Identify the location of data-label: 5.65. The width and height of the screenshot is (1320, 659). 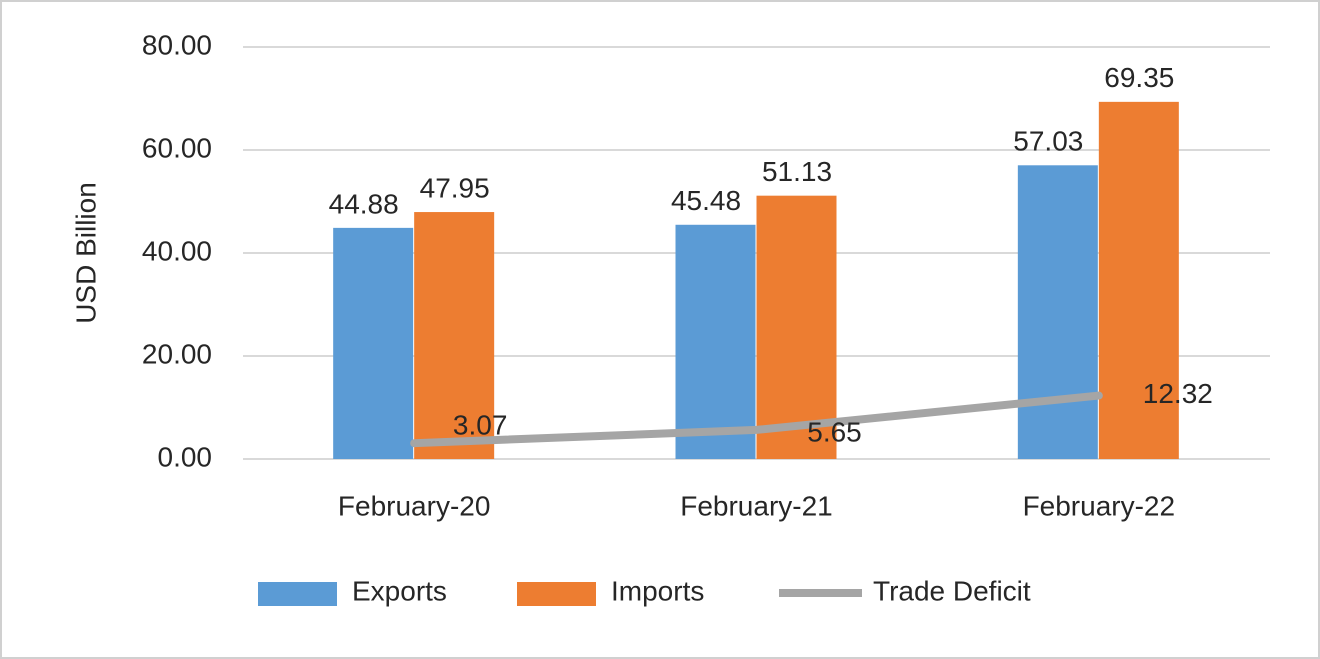
(834, 431).